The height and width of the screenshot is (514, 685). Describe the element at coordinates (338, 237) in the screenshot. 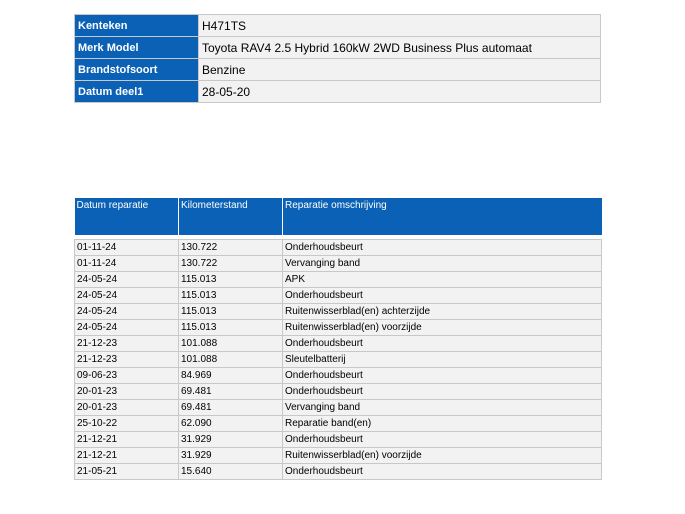

I see `header-spacer` at that location.